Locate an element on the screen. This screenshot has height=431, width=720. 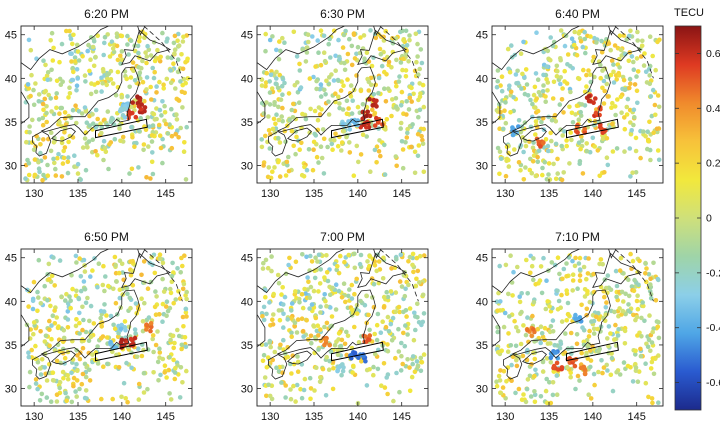
x-tick-label: 135 is located at coordinates (314, 417).